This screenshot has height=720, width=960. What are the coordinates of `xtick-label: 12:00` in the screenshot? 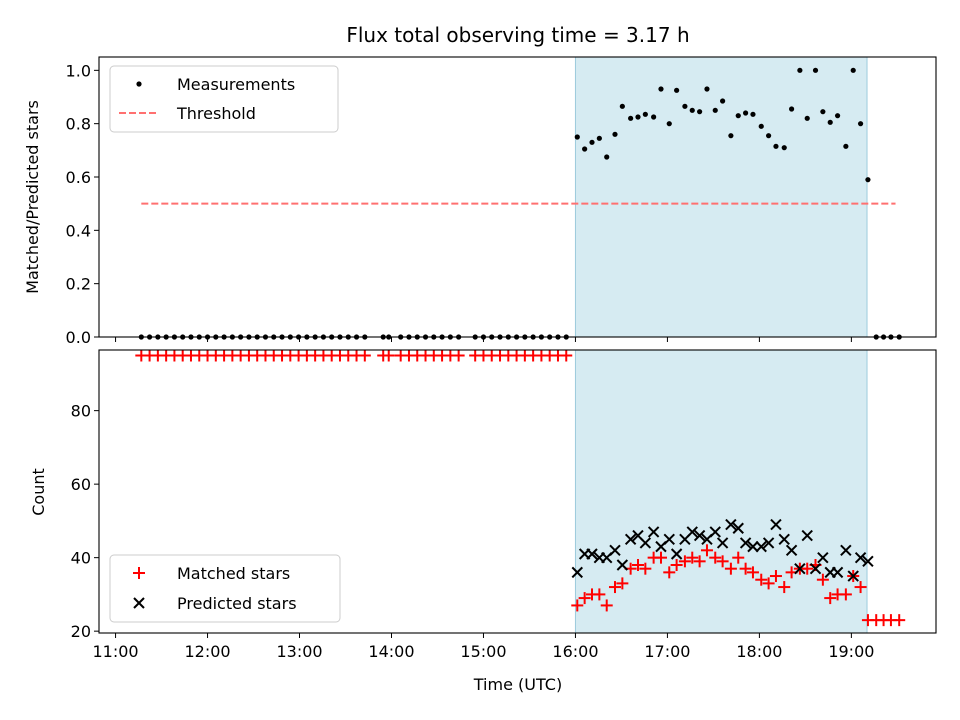 It's located at (207, 651).